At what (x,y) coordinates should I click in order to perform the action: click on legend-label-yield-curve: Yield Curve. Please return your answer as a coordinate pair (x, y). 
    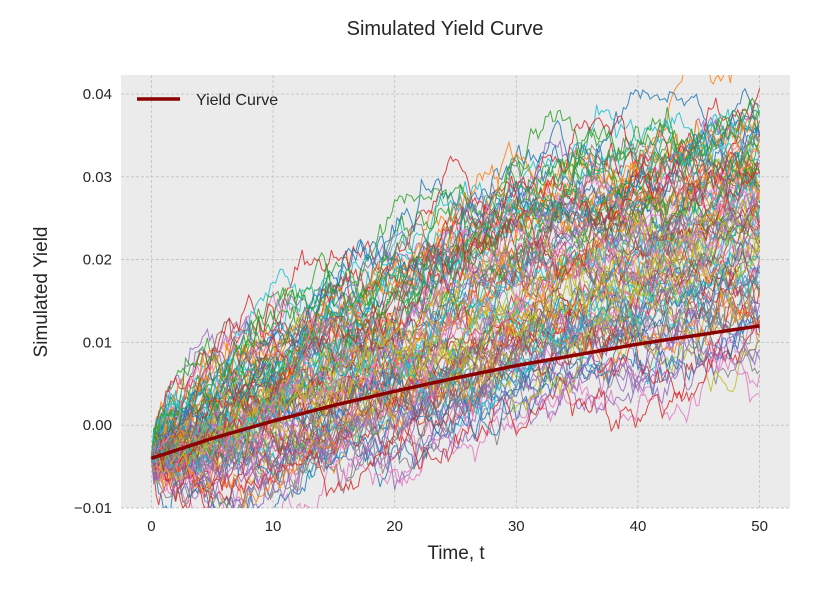
    Looking at the image, I should click on (237, 100).